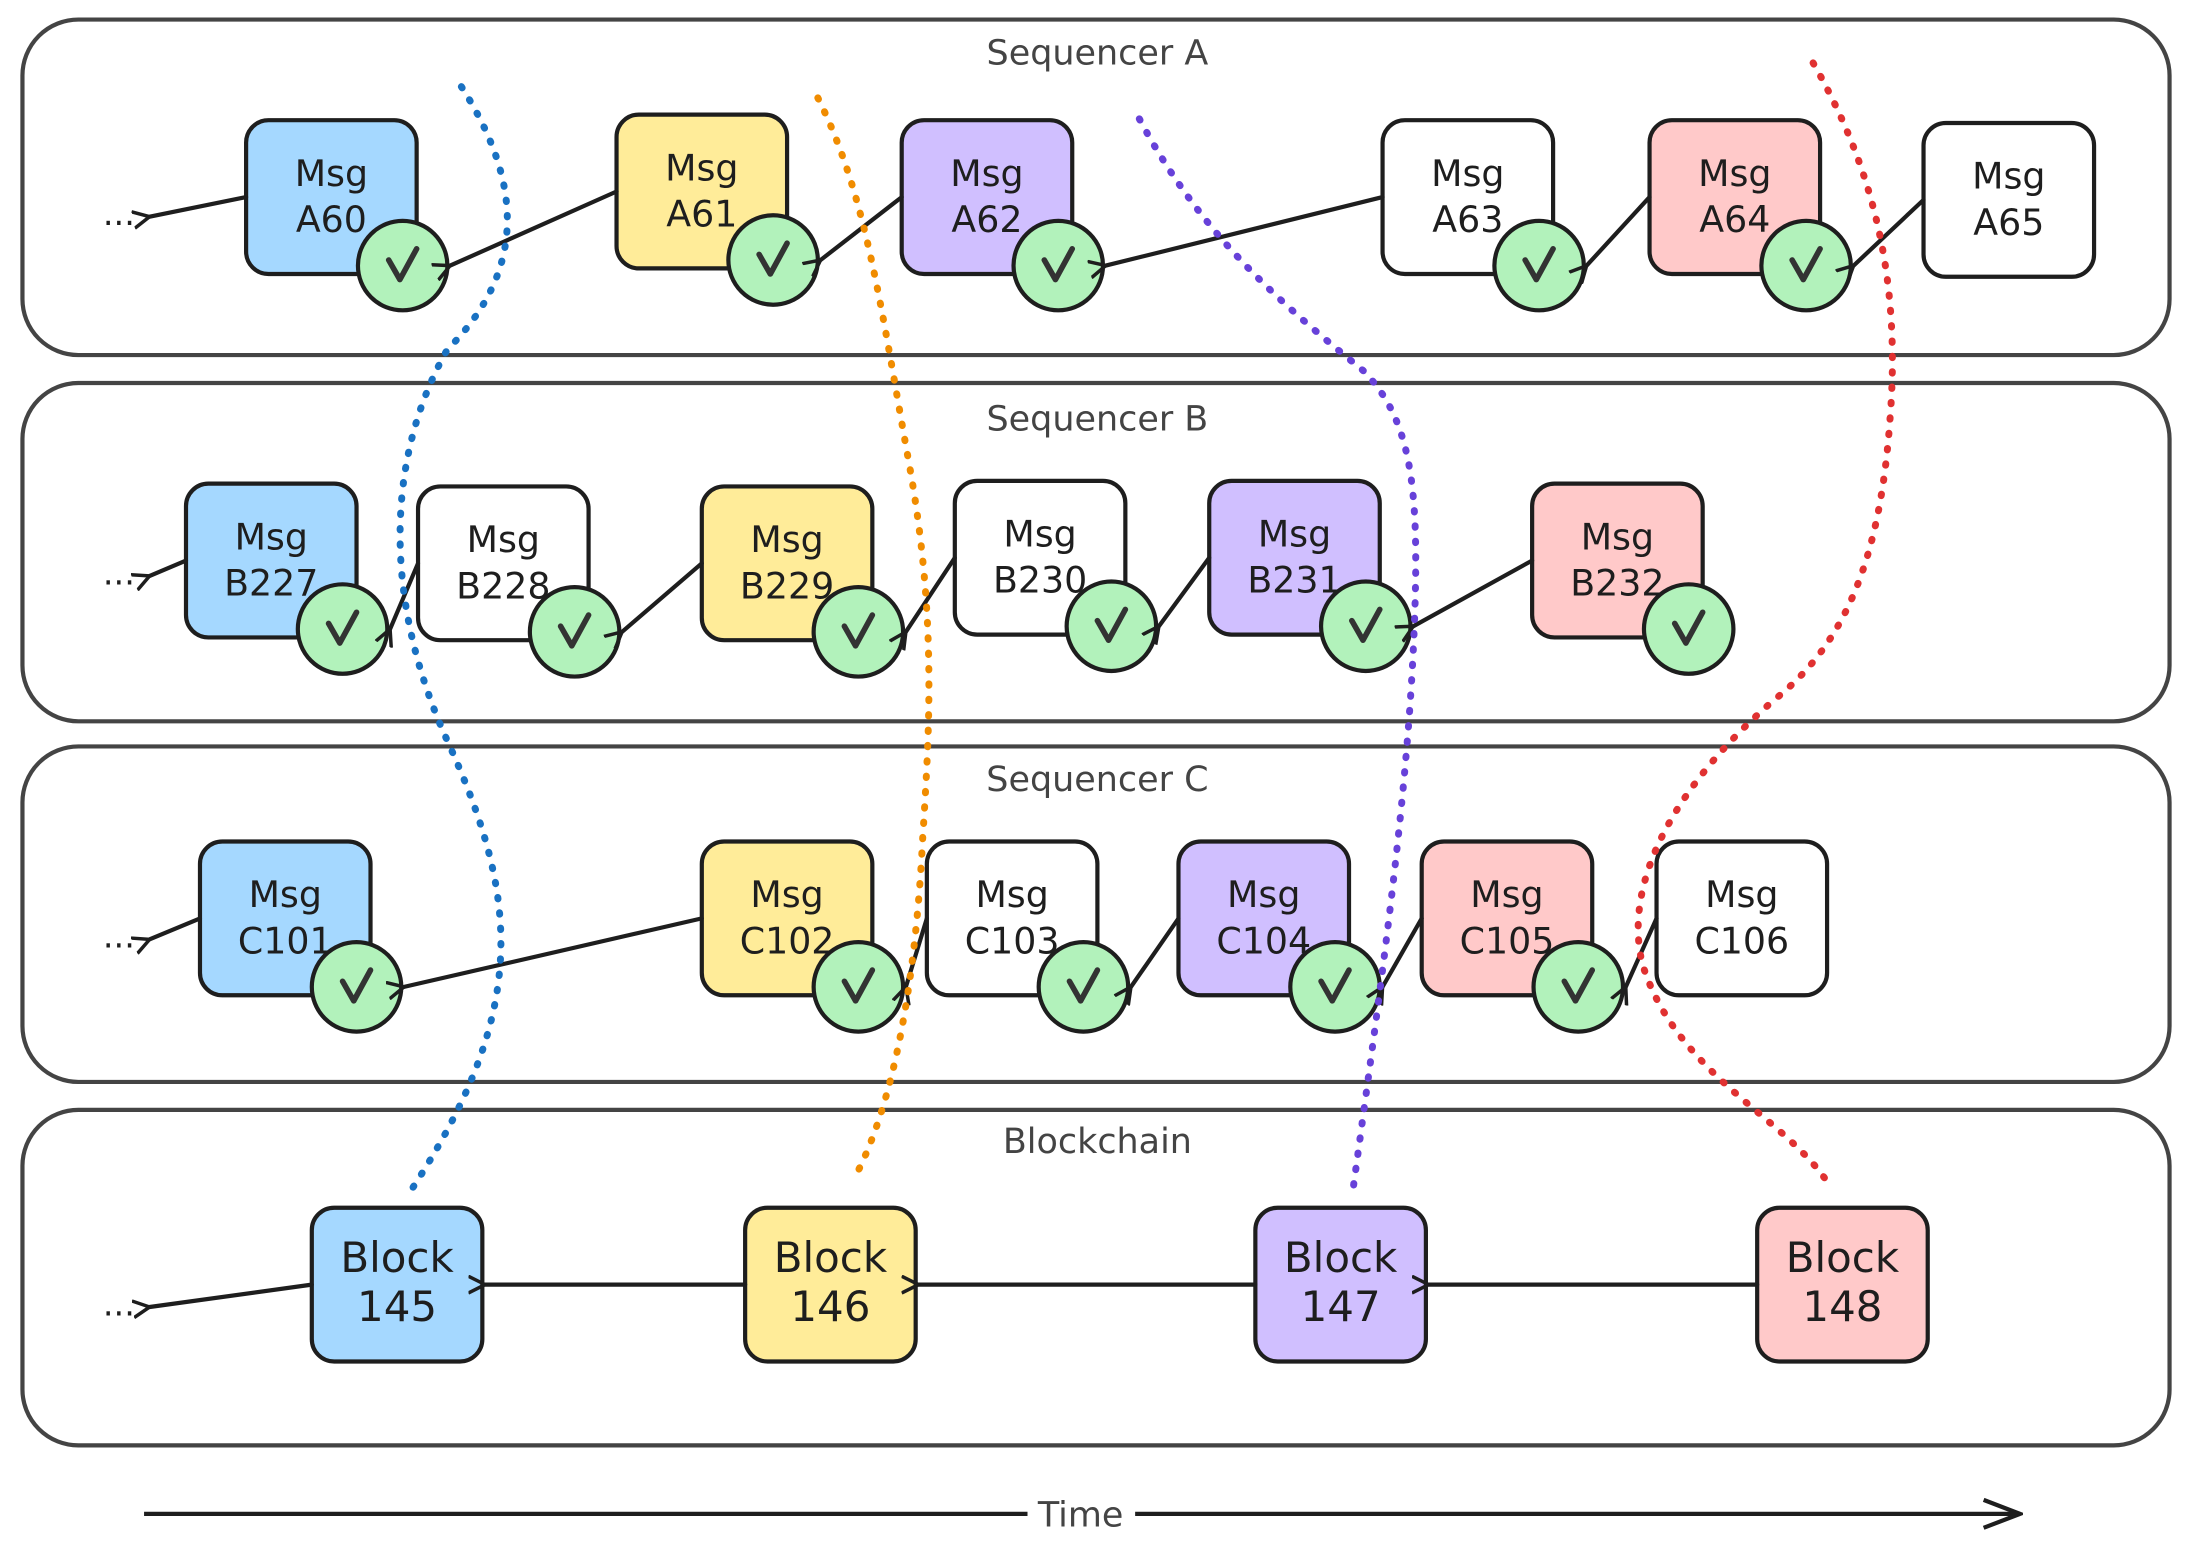 The image size is (2192, 1560). Describe the element at coordinates (1263, 940) in the screenshot. I see `node-label-line2: C104` at that location.